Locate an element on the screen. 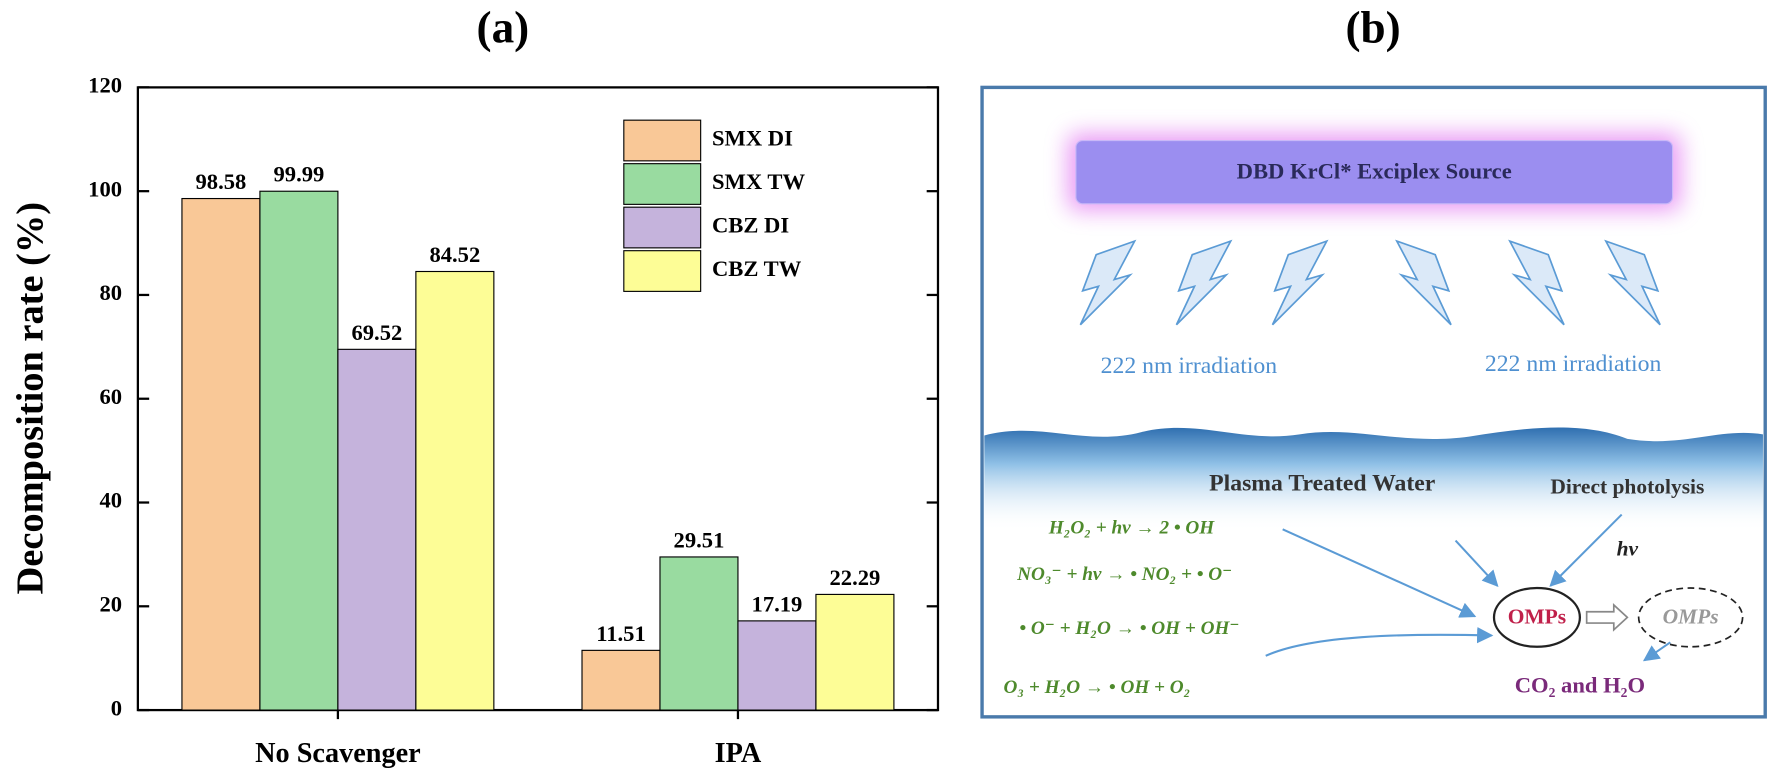 The width and height of the screenshot is (1772, 776). value-label: 17.19 is located at coordinates (777, 603).